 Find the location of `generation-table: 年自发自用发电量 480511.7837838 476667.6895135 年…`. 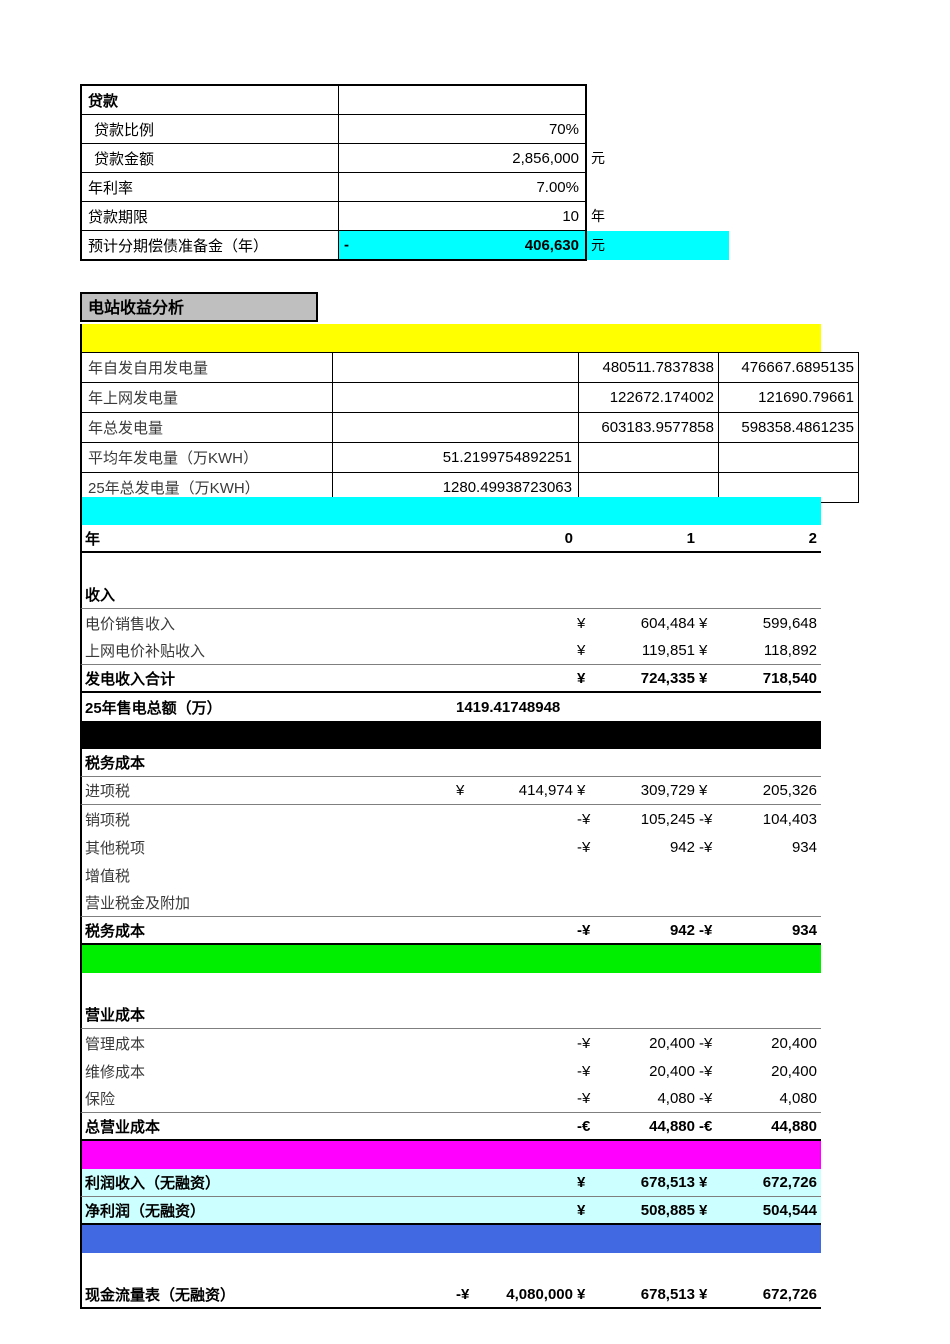

generation-table: 年自发自用发电量 480511.7837838 476667.6895135 年… is located at coordinates (469, 427).